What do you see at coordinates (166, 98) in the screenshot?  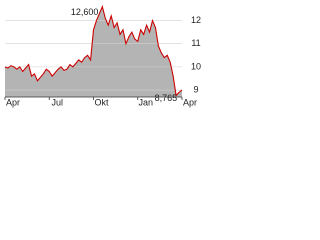 I see `min-label: 8,765` at bounding box center [166, 98].